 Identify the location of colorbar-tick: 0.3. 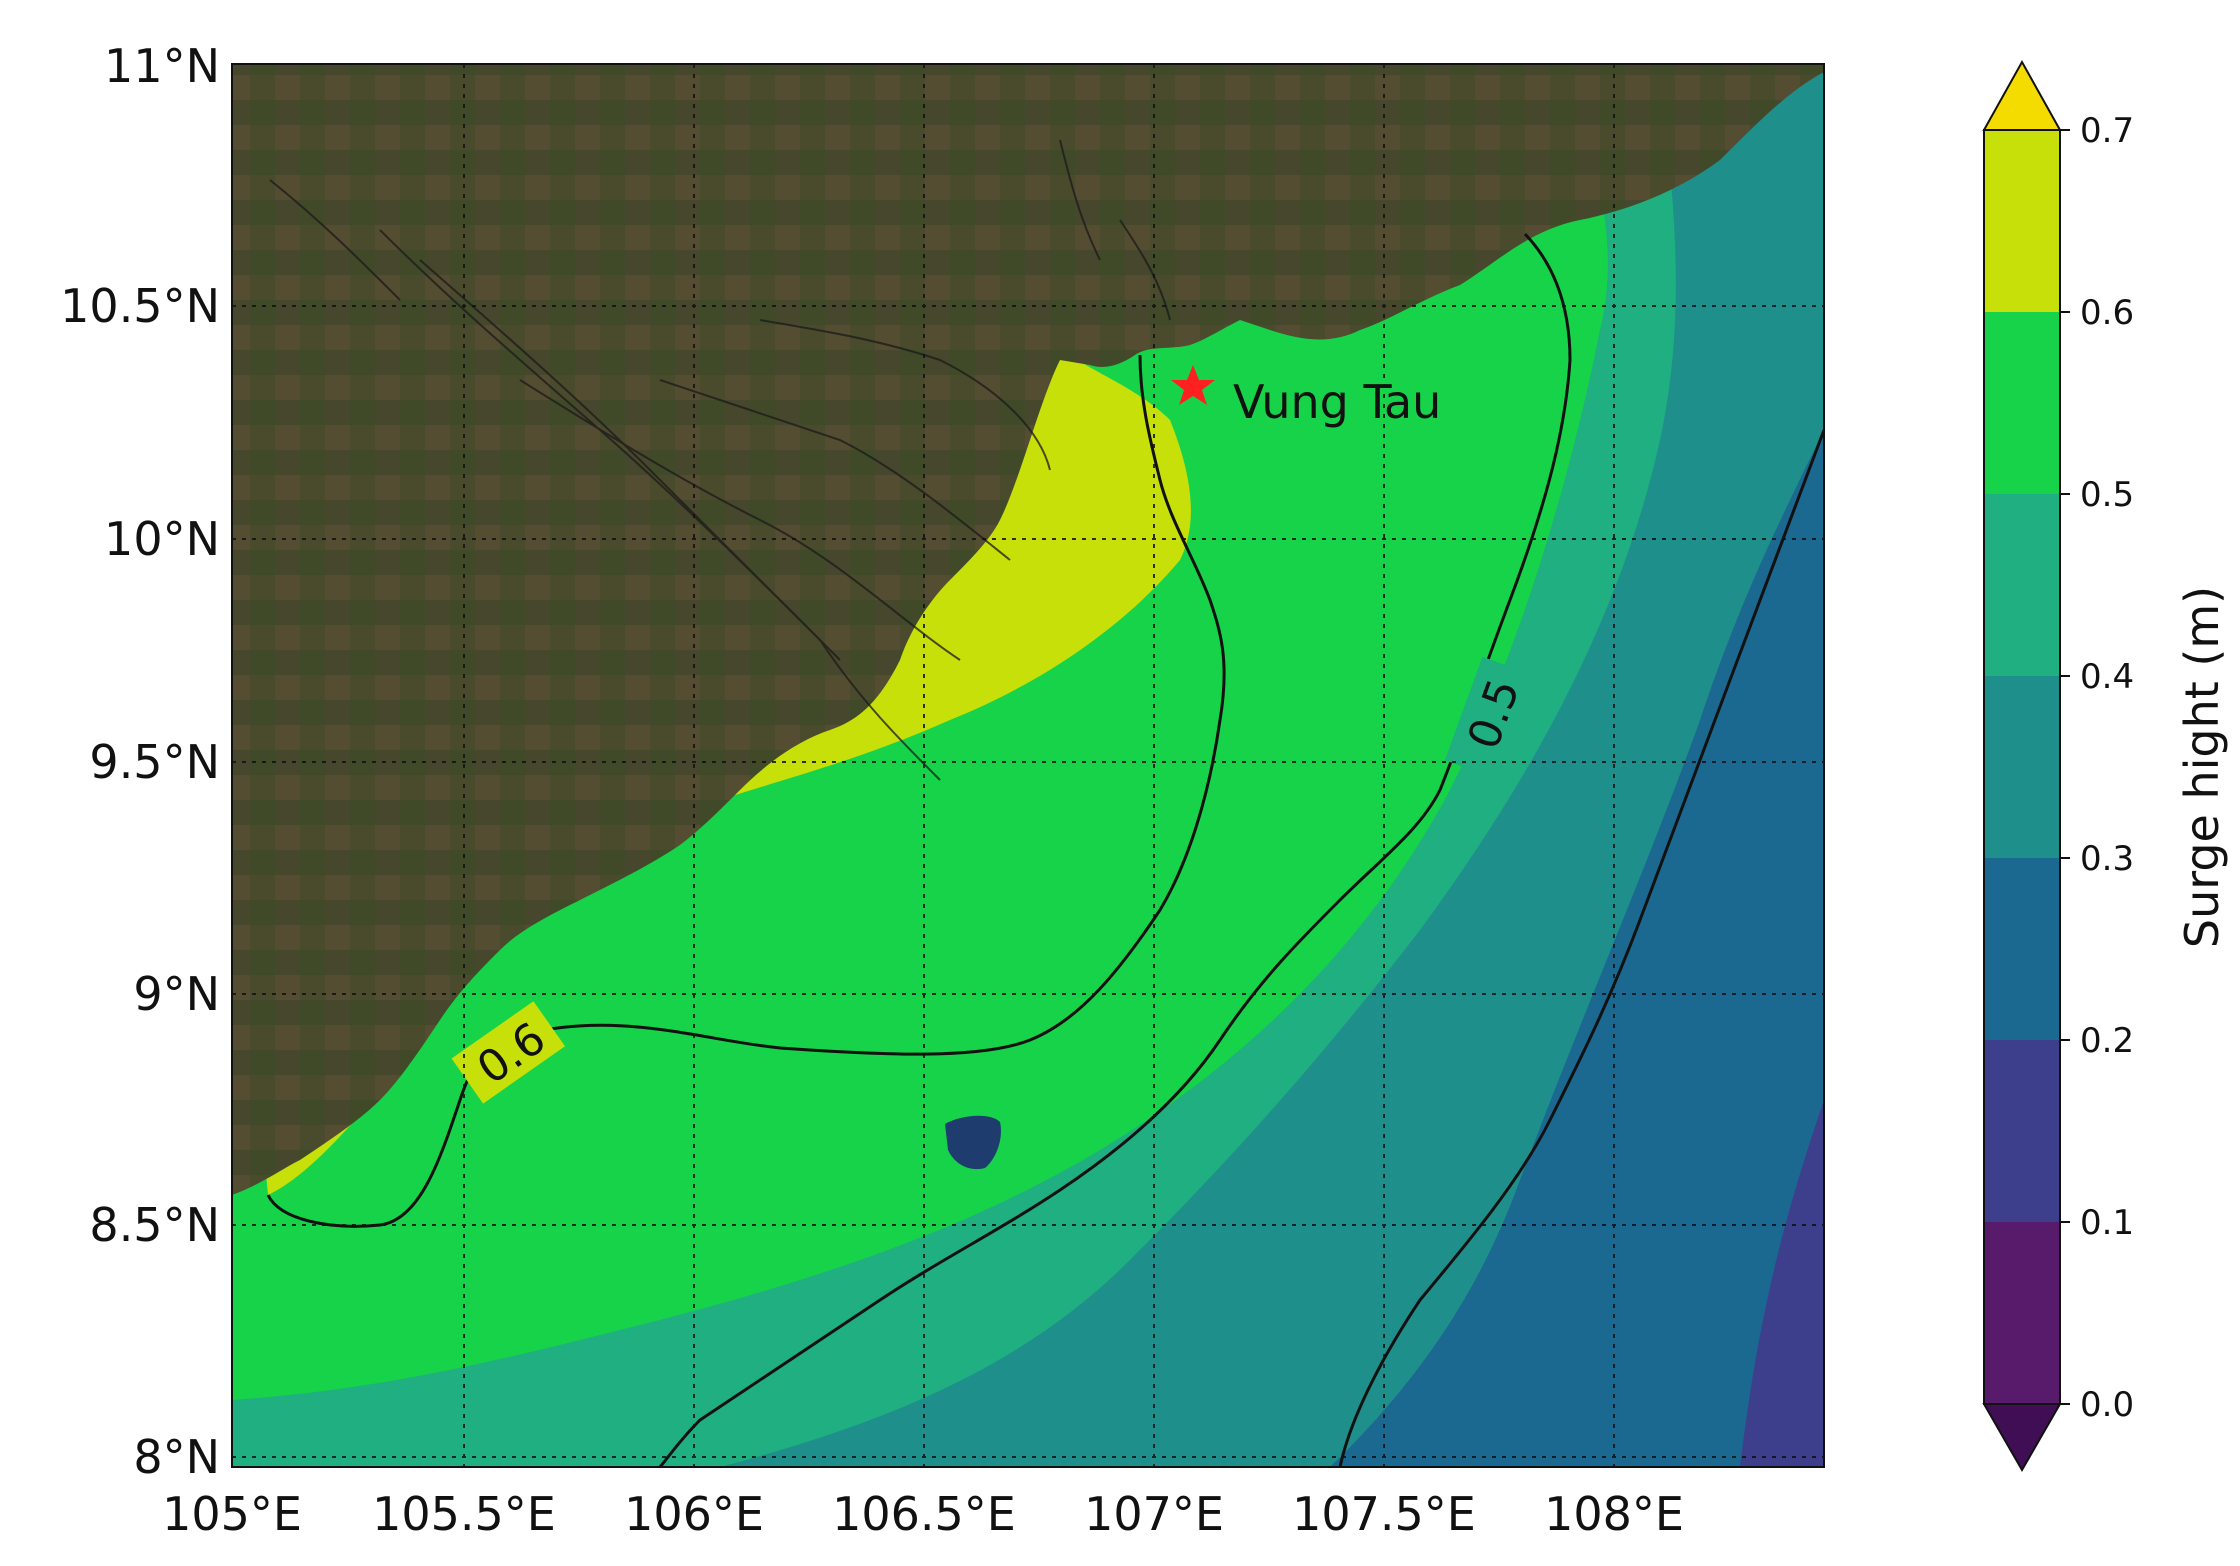
(2107, 859).